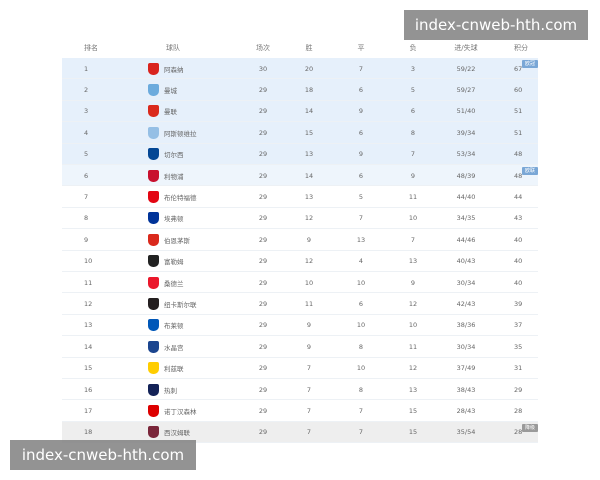 The image size is (600, 480). Describe the element at coordinates (466, 432) in the screenshot. I see `cell-goals: 35/54` at that location.